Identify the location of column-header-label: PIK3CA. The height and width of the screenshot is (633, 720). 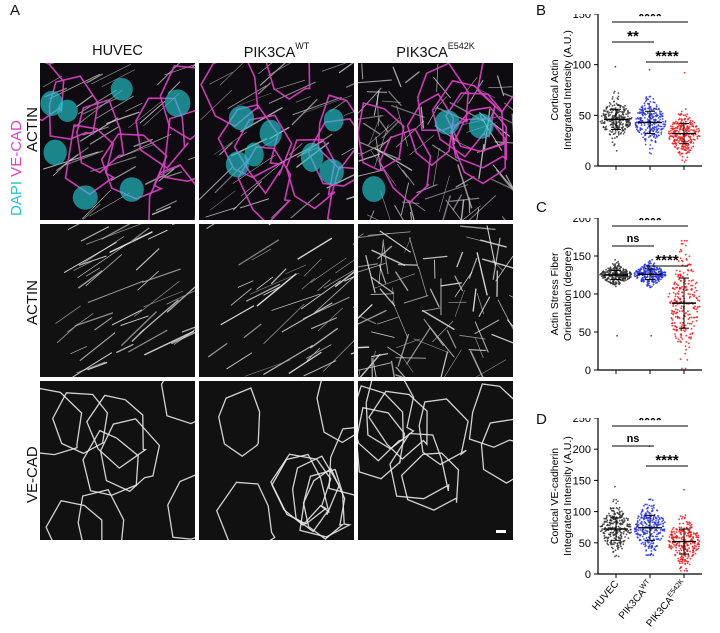
(422, 52).